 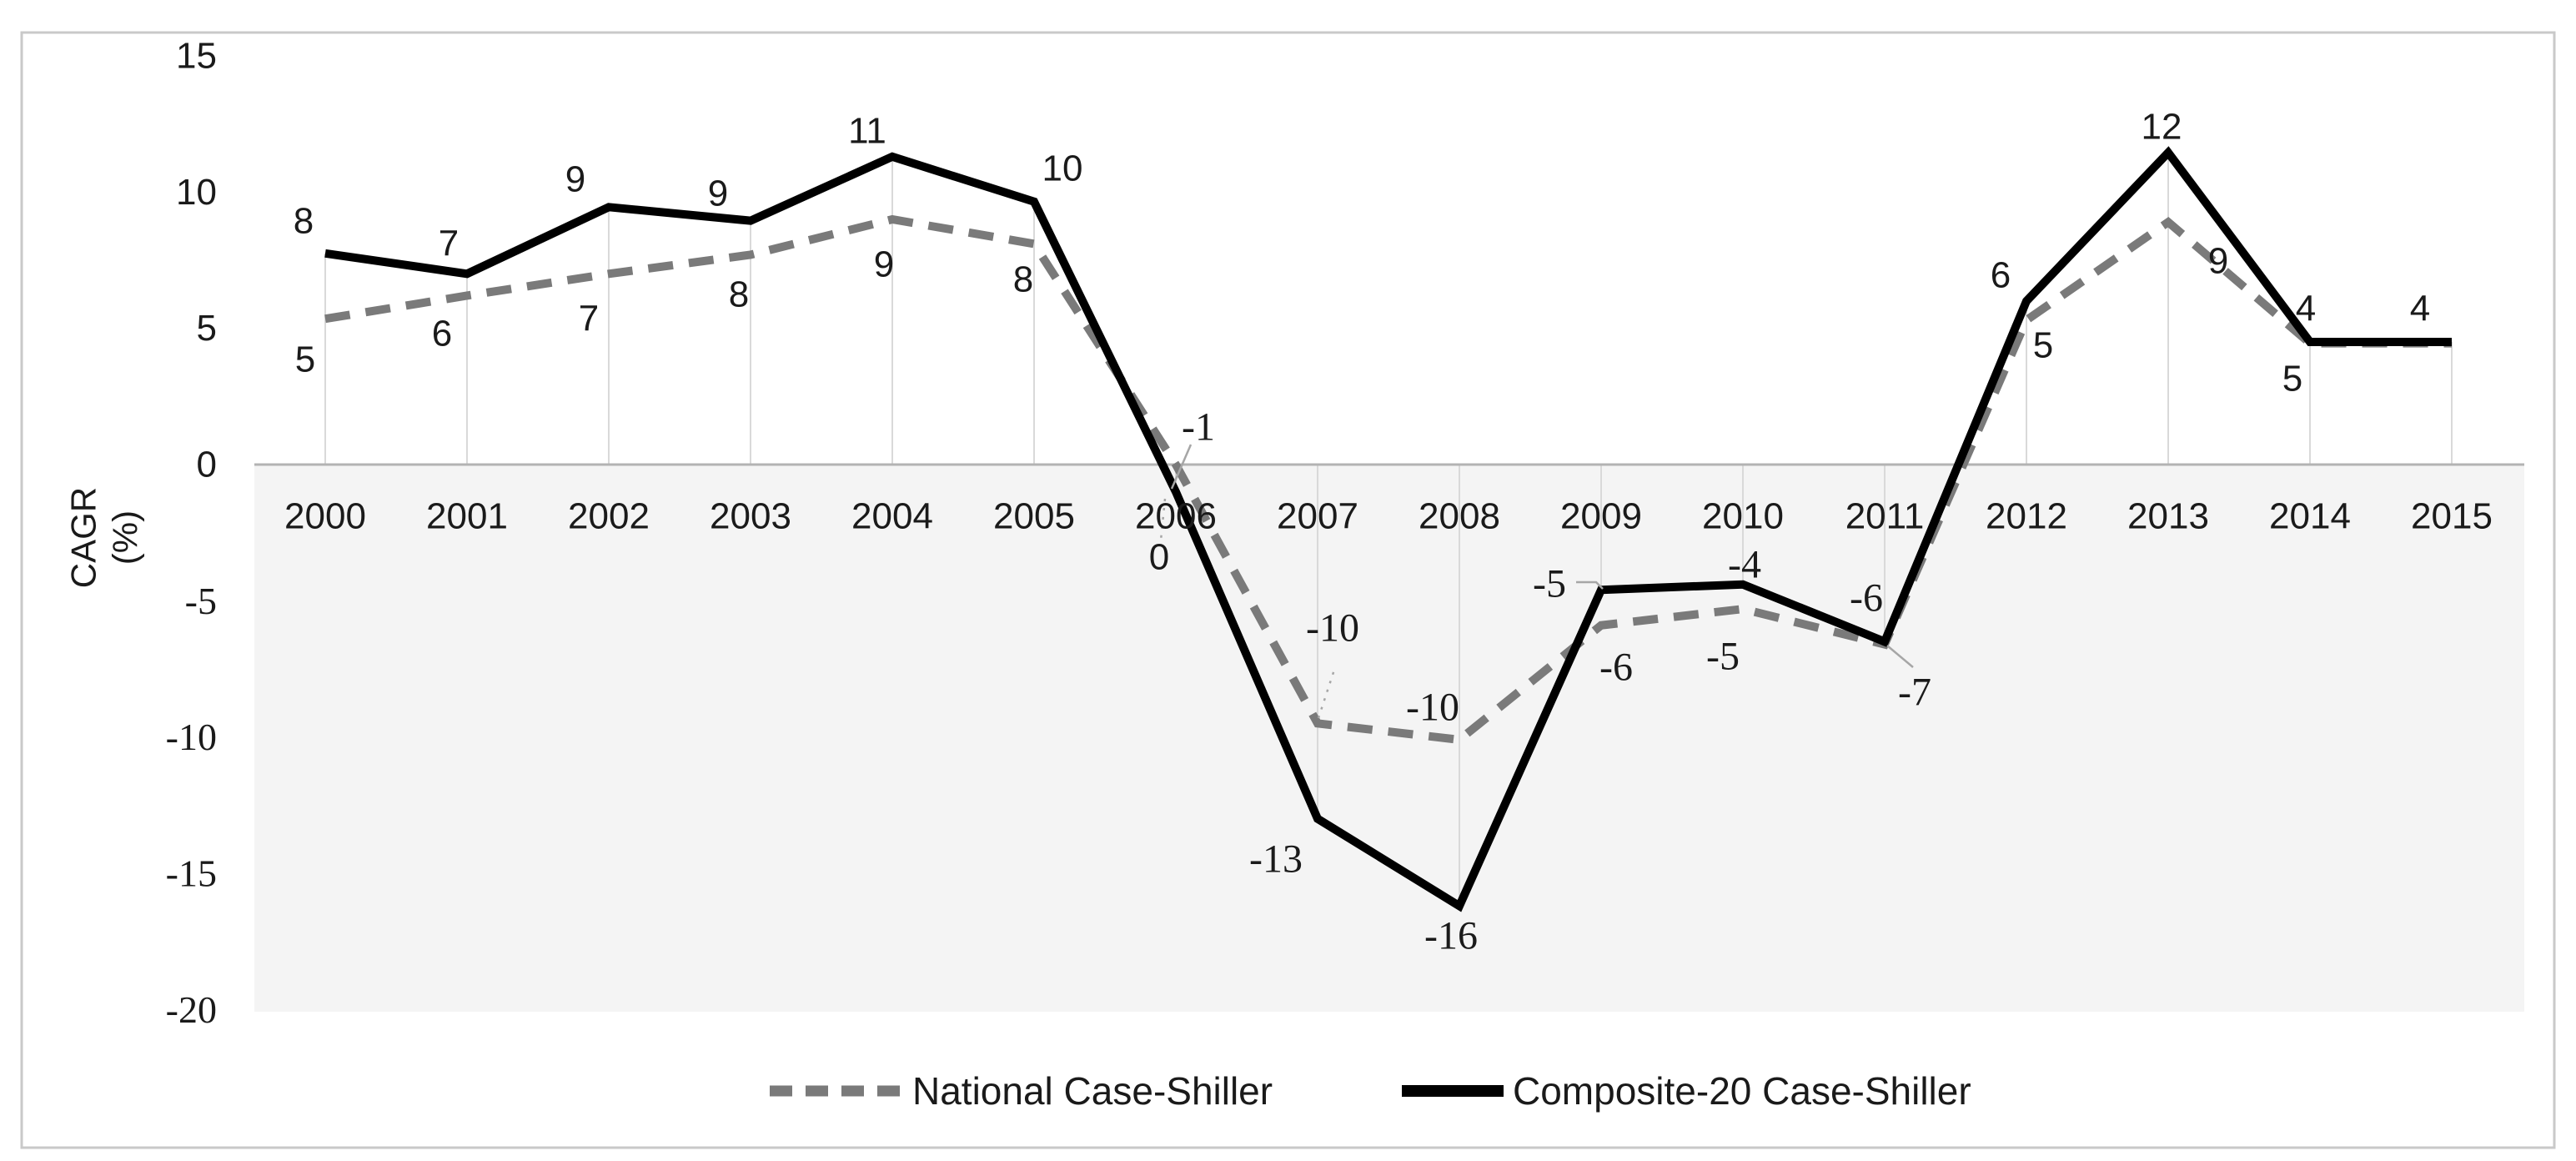 What do you see at coordinates (1062, 169) in the screenshot?
I see `data-label-composite: 10` at bounding box center [1062, 169].